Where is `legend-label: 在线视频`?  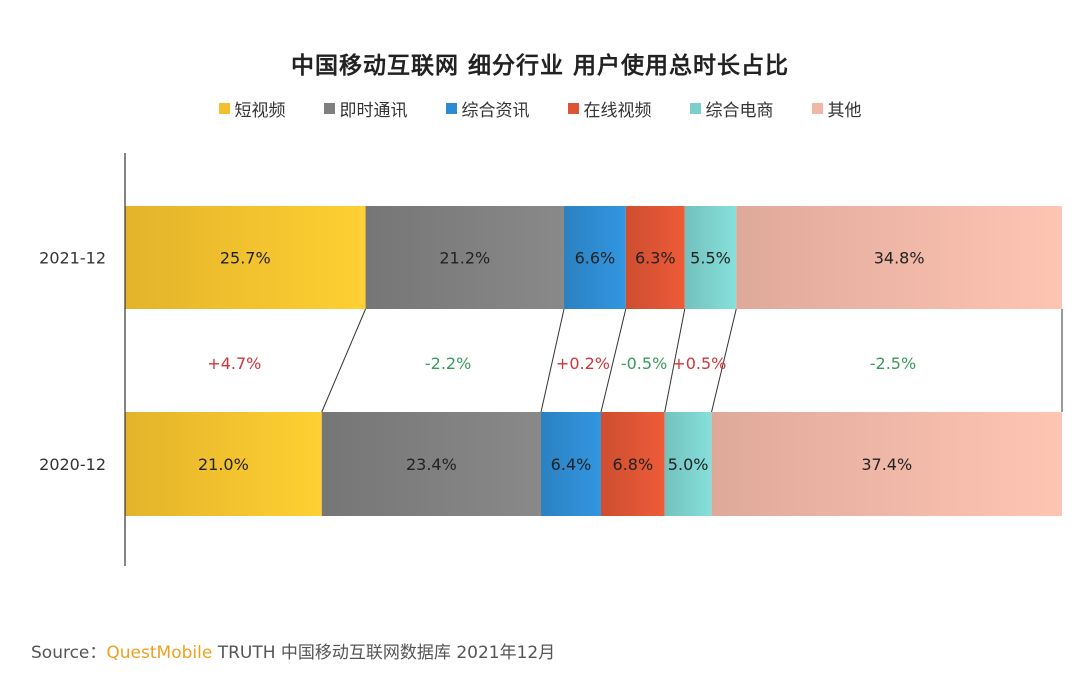
legend-label: 在线视频 is located at coordinates (617, 111).